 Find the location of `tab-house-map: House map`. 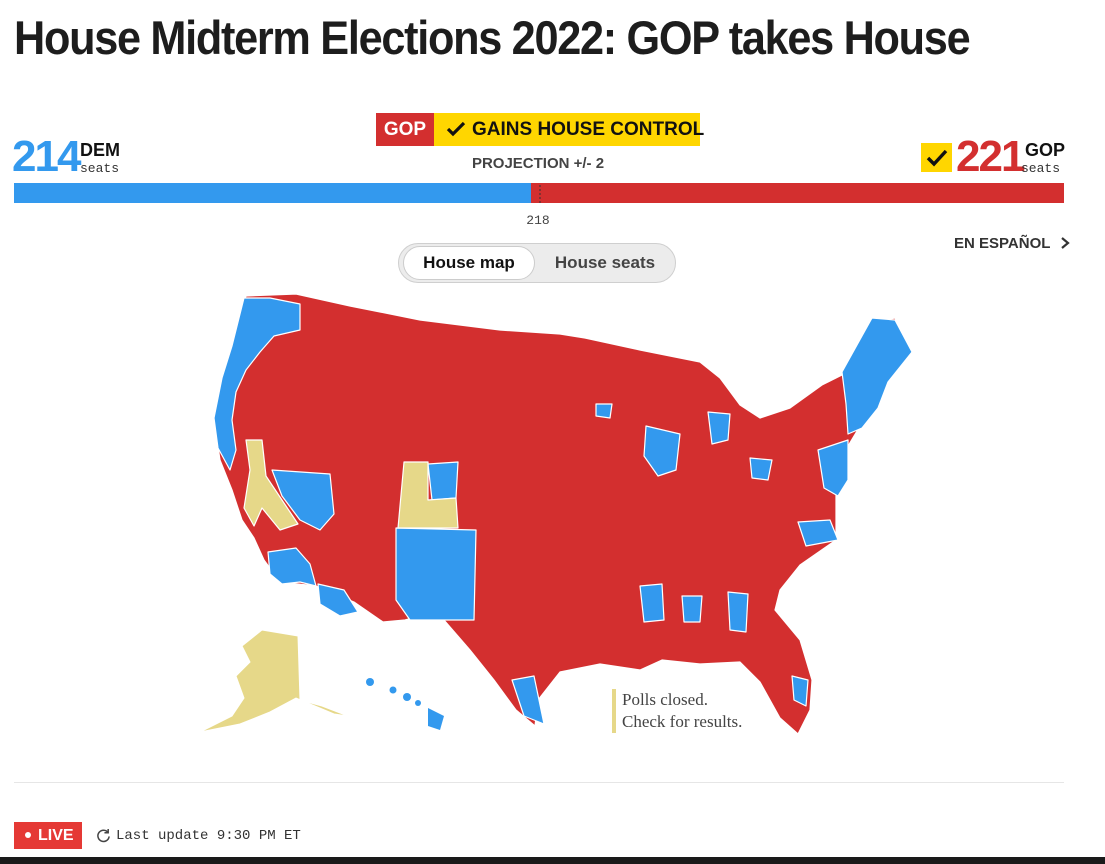

tab-house-map: House map is located at coordinates (469, 263).